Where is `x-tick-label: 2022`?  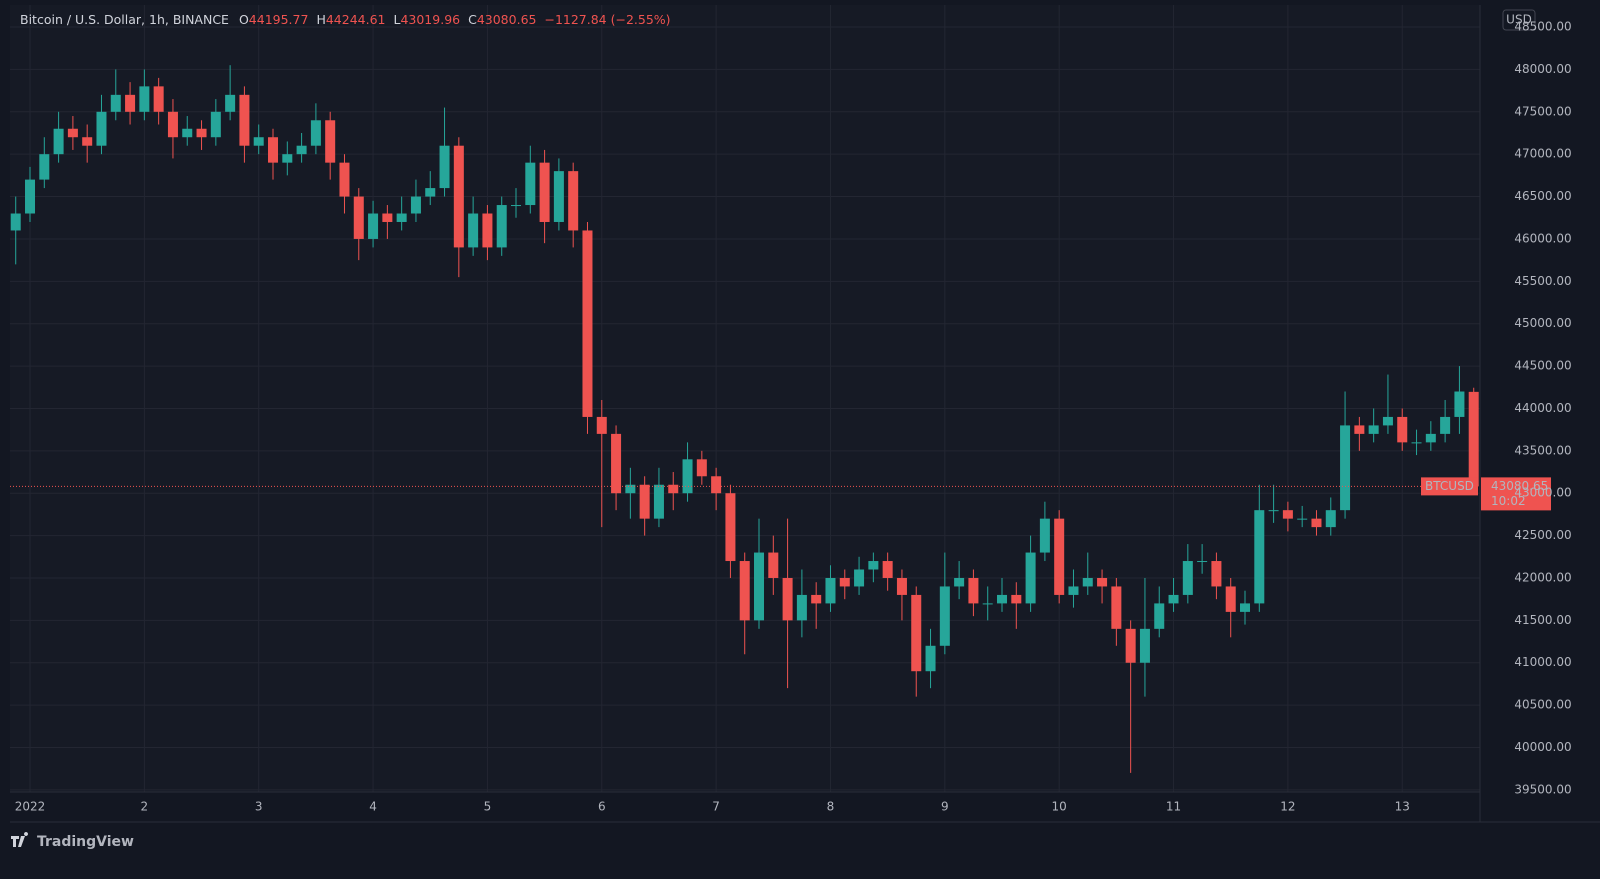 x-tick-label: 2022 is located at coordinates (30, 807).